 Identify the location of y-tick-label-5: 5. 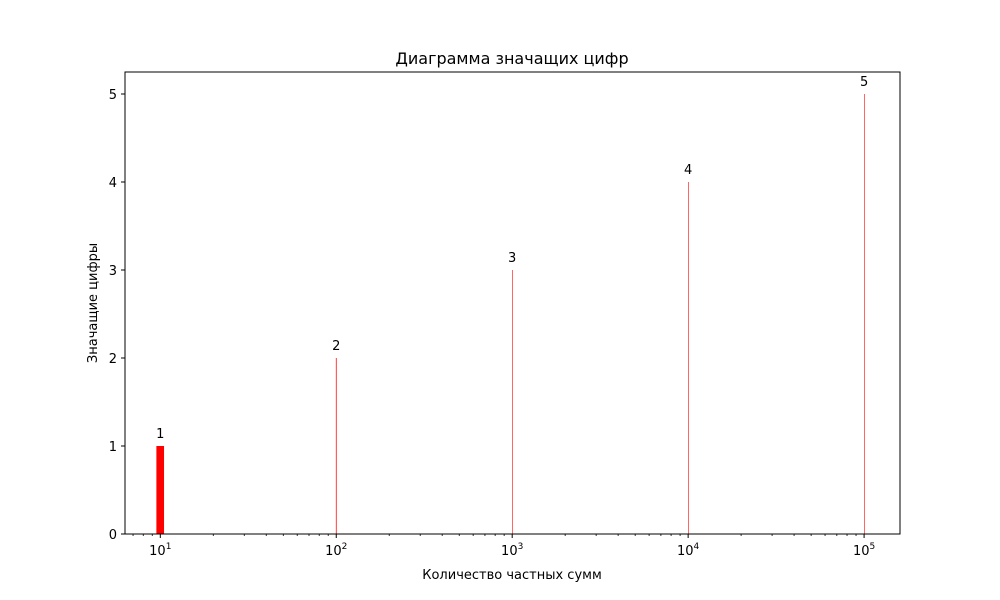
(113, 95).